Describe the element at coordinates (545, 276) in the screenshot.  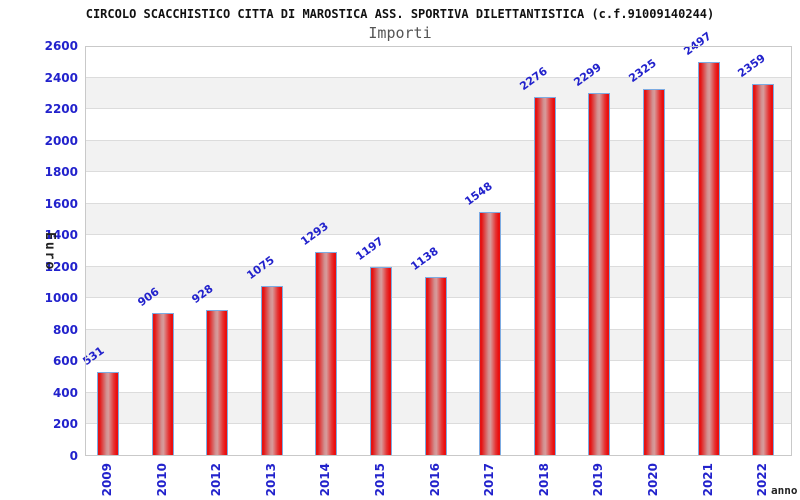
I see `bar-2018` at that location.